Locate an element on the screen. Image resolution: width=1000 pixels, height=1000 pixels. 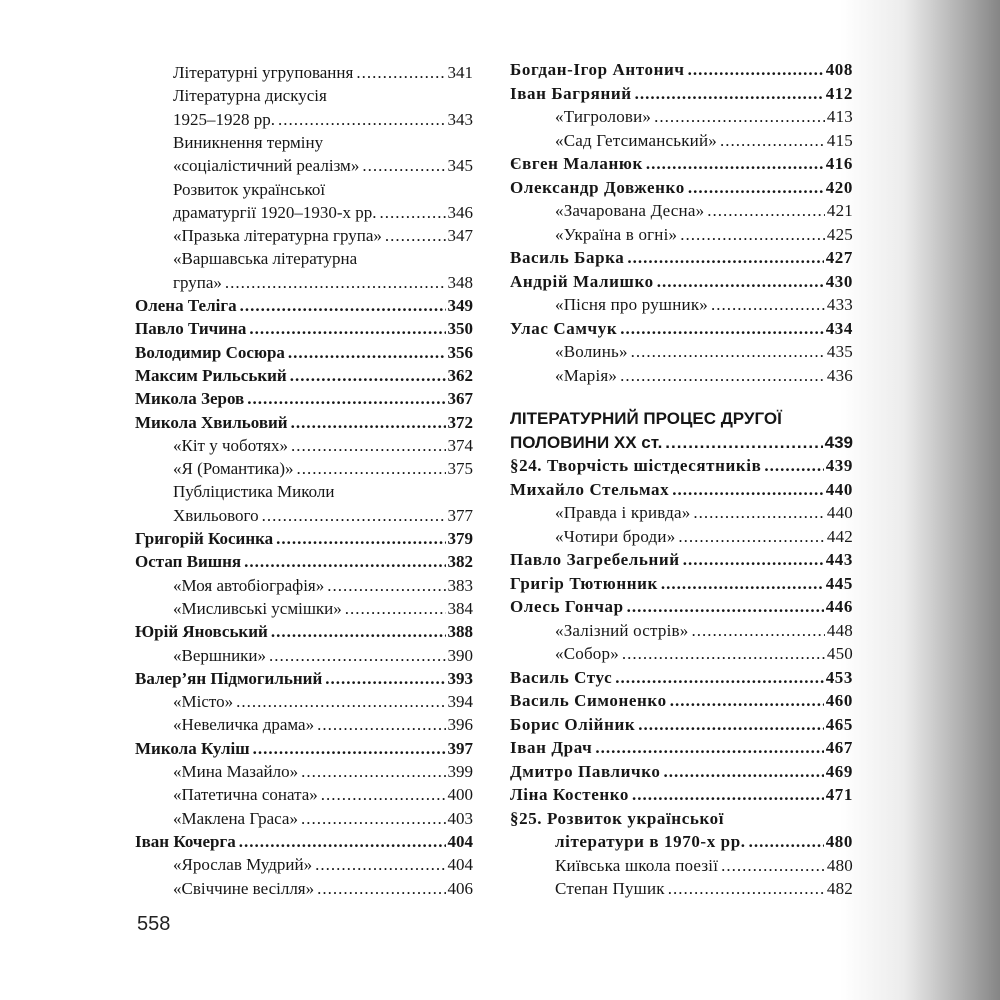
toc-entry: Павло Тичина 350 is located at coordinates (304, 329).